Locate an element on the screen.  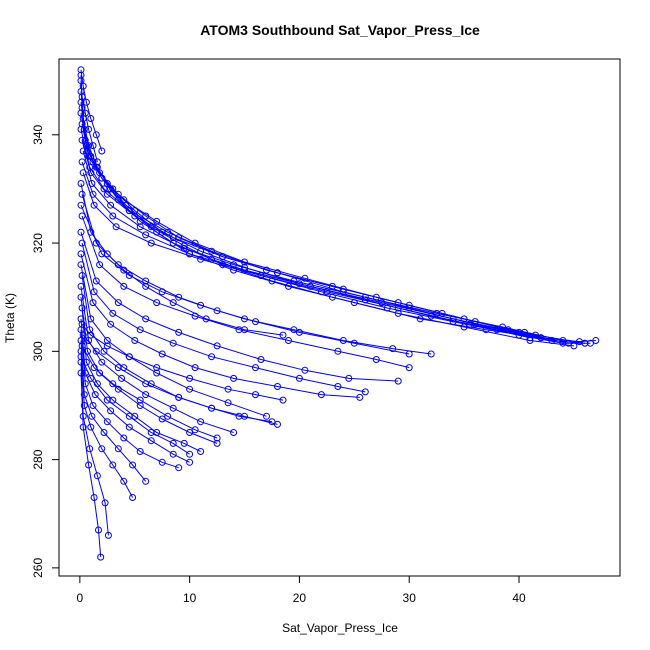
chart-title: ATOM3 Southbound Sat_Vapor_Press_Ice is located at coordinates (340, 30).